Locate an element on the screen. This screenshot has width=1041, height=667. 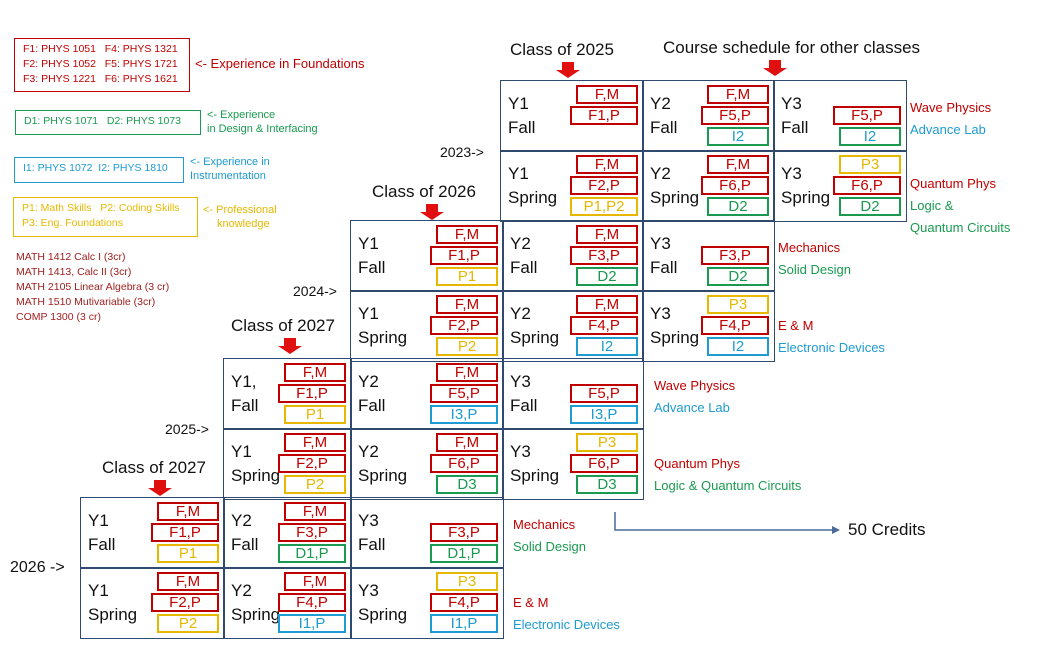
class-header: Class of 2027 is located at coordinates (154, 467).